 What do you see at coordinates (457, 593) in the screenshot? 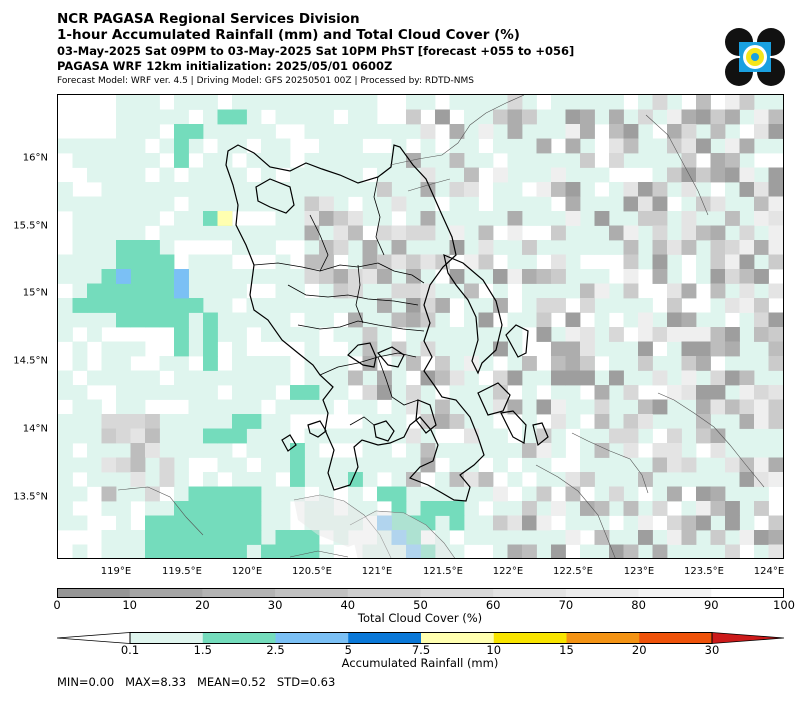
I see `cloud-colorbar-segment` at bounding box center [457, 593].